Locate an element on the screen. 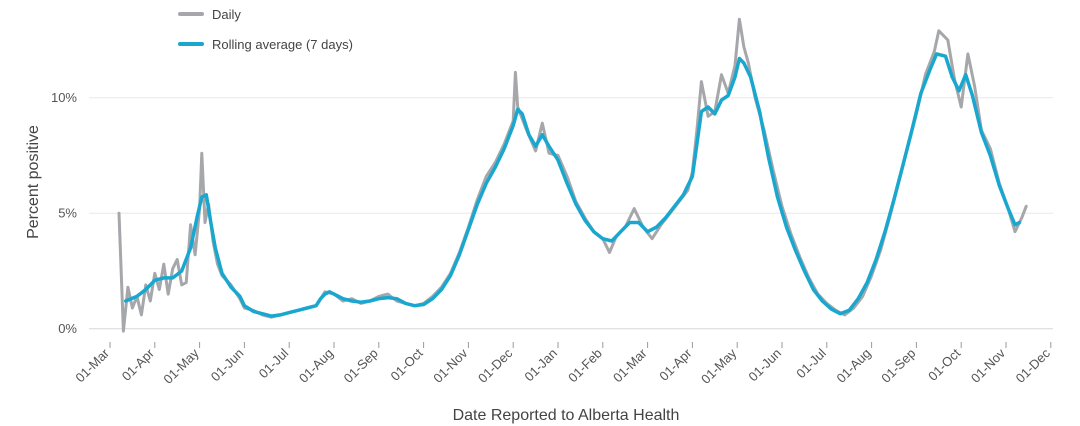  y-axis: 0% 5% 10% is located at coordinates (64, 213).